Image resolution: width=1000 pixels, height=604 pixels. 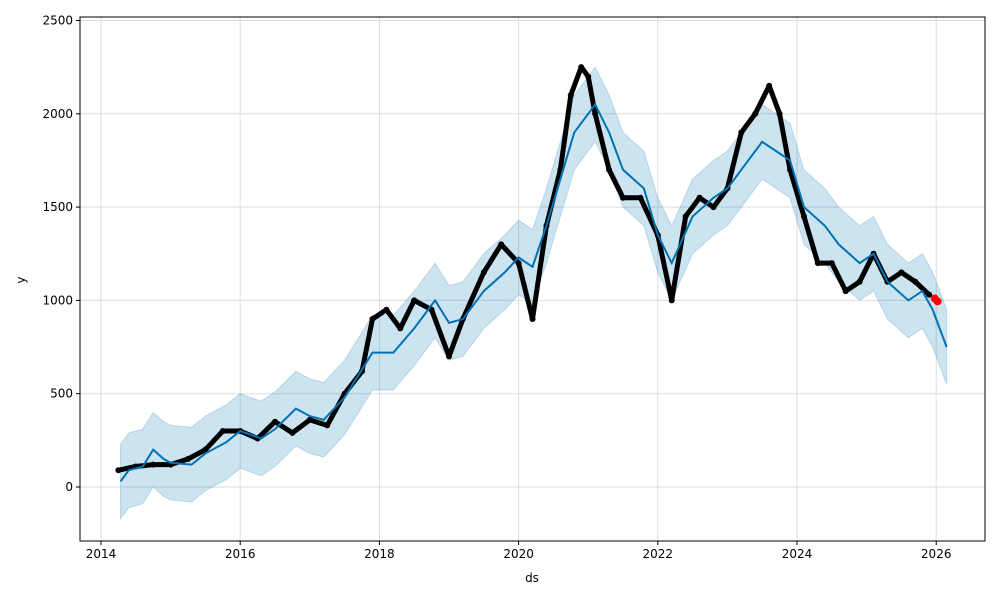 I want to click on y-tick-label: 1000, so click(x=57, y=300).